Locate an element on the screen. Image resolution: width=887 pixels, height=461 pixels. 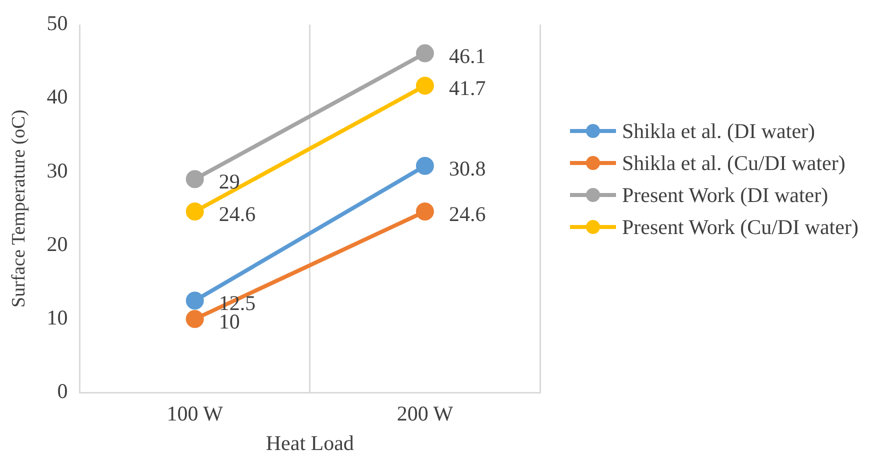
data-label: 46.1 is located at coordinates (467, 56).